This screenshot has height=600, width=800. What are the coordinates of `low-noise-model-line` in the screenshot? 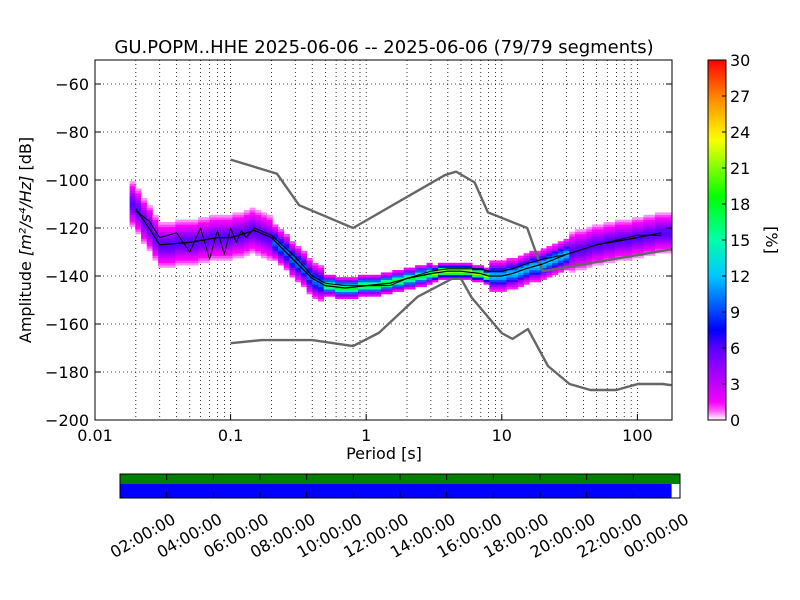 It's located at (451, 334).